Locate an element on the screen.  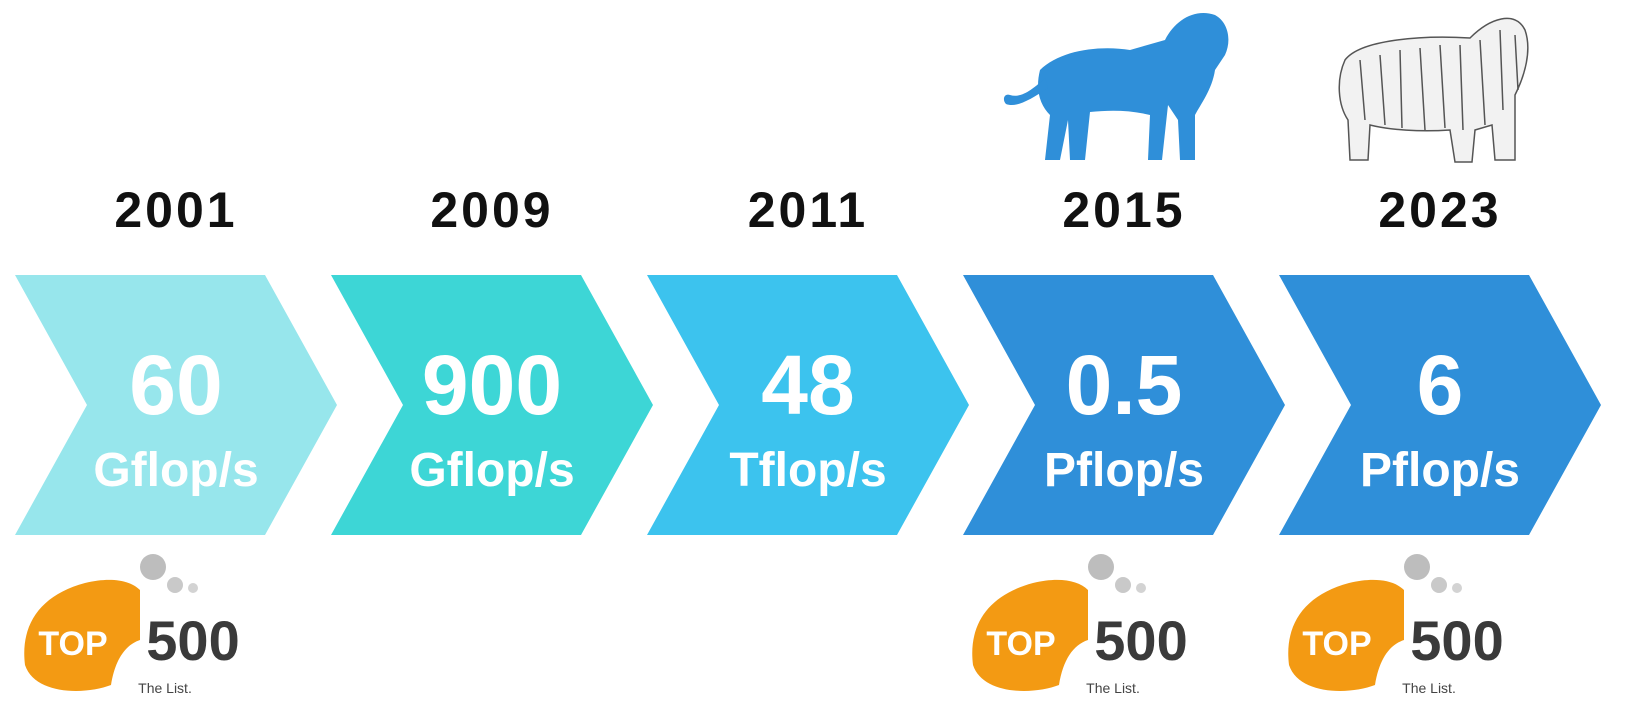
year-label: 2009 is located at coordinates (491, 210).